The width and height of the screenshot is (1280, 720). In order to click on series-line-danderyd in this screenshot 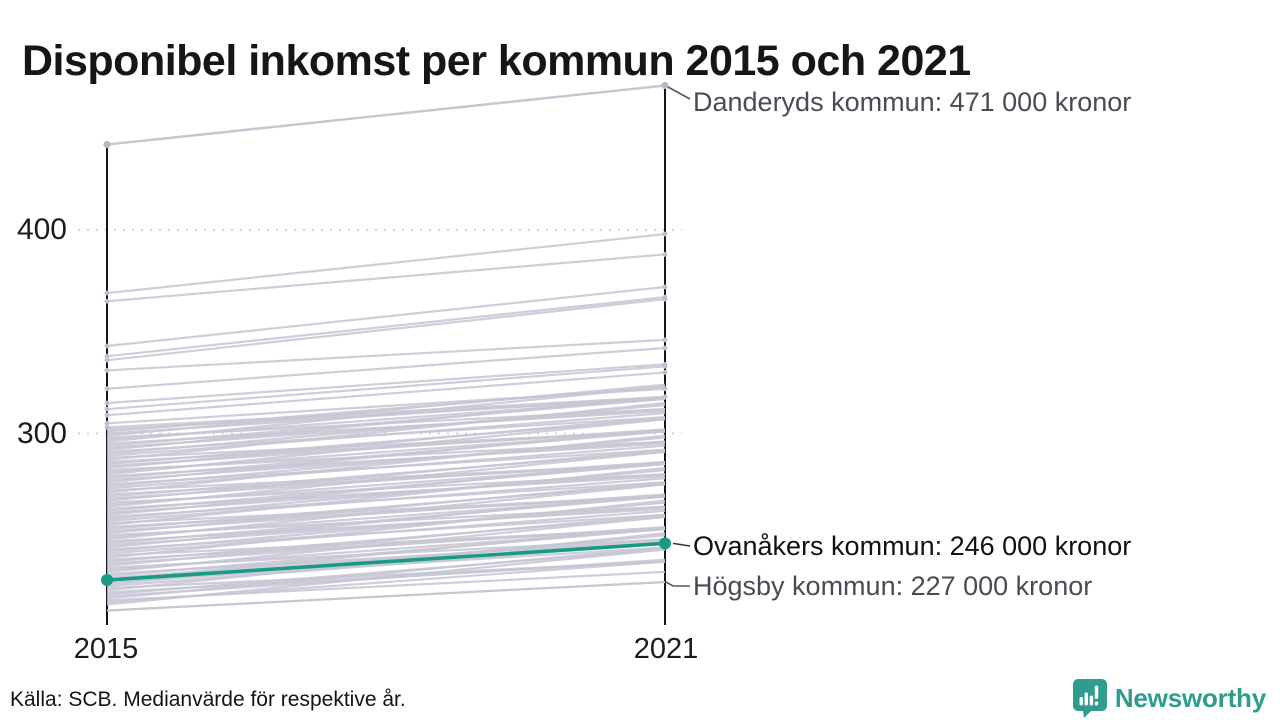, I will do `click(386, 115)`.